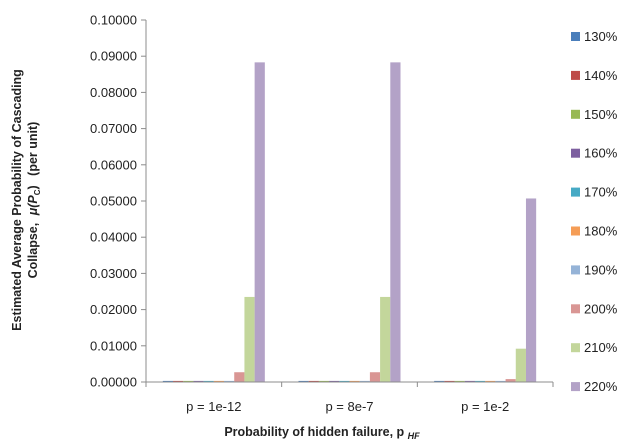 The image size is (630, 442). What do you see at coordinates (113, 309) in the screenshot?
I see `y-tick-label: 0.02000` at bounding box center [113, 309].